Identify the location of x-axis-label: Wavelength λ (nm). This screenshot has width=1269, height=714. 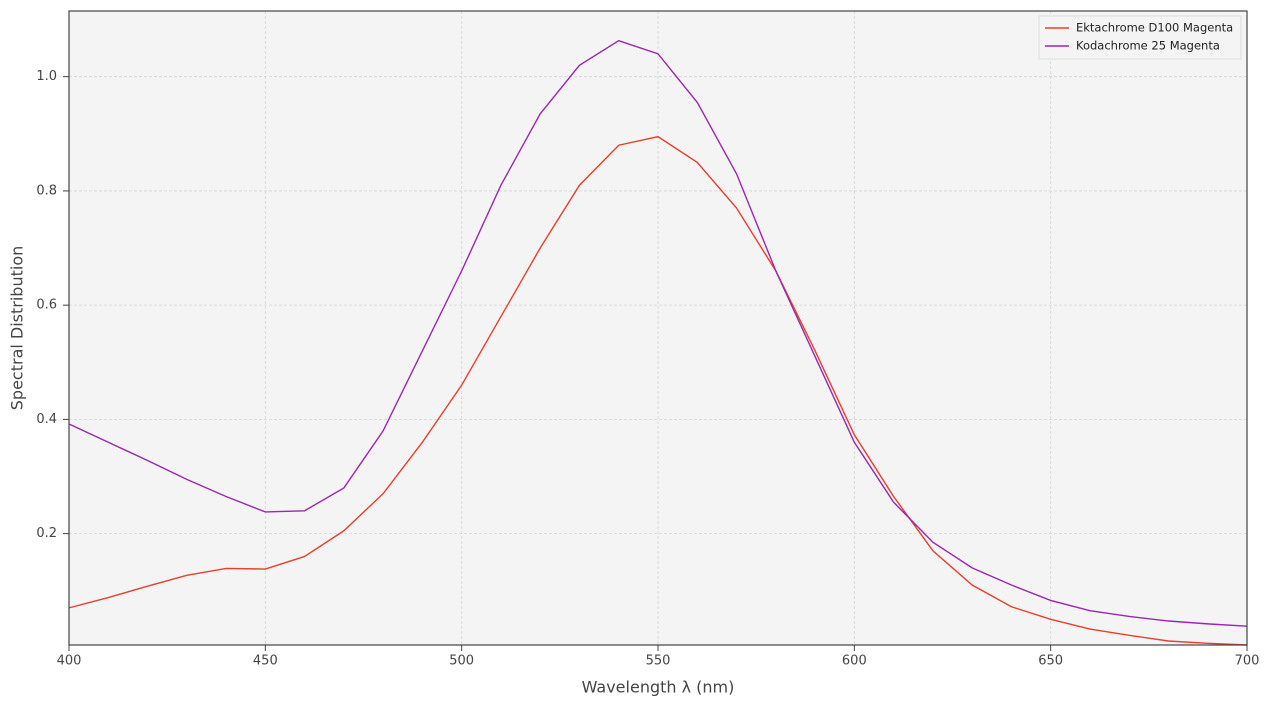
(658, 687).